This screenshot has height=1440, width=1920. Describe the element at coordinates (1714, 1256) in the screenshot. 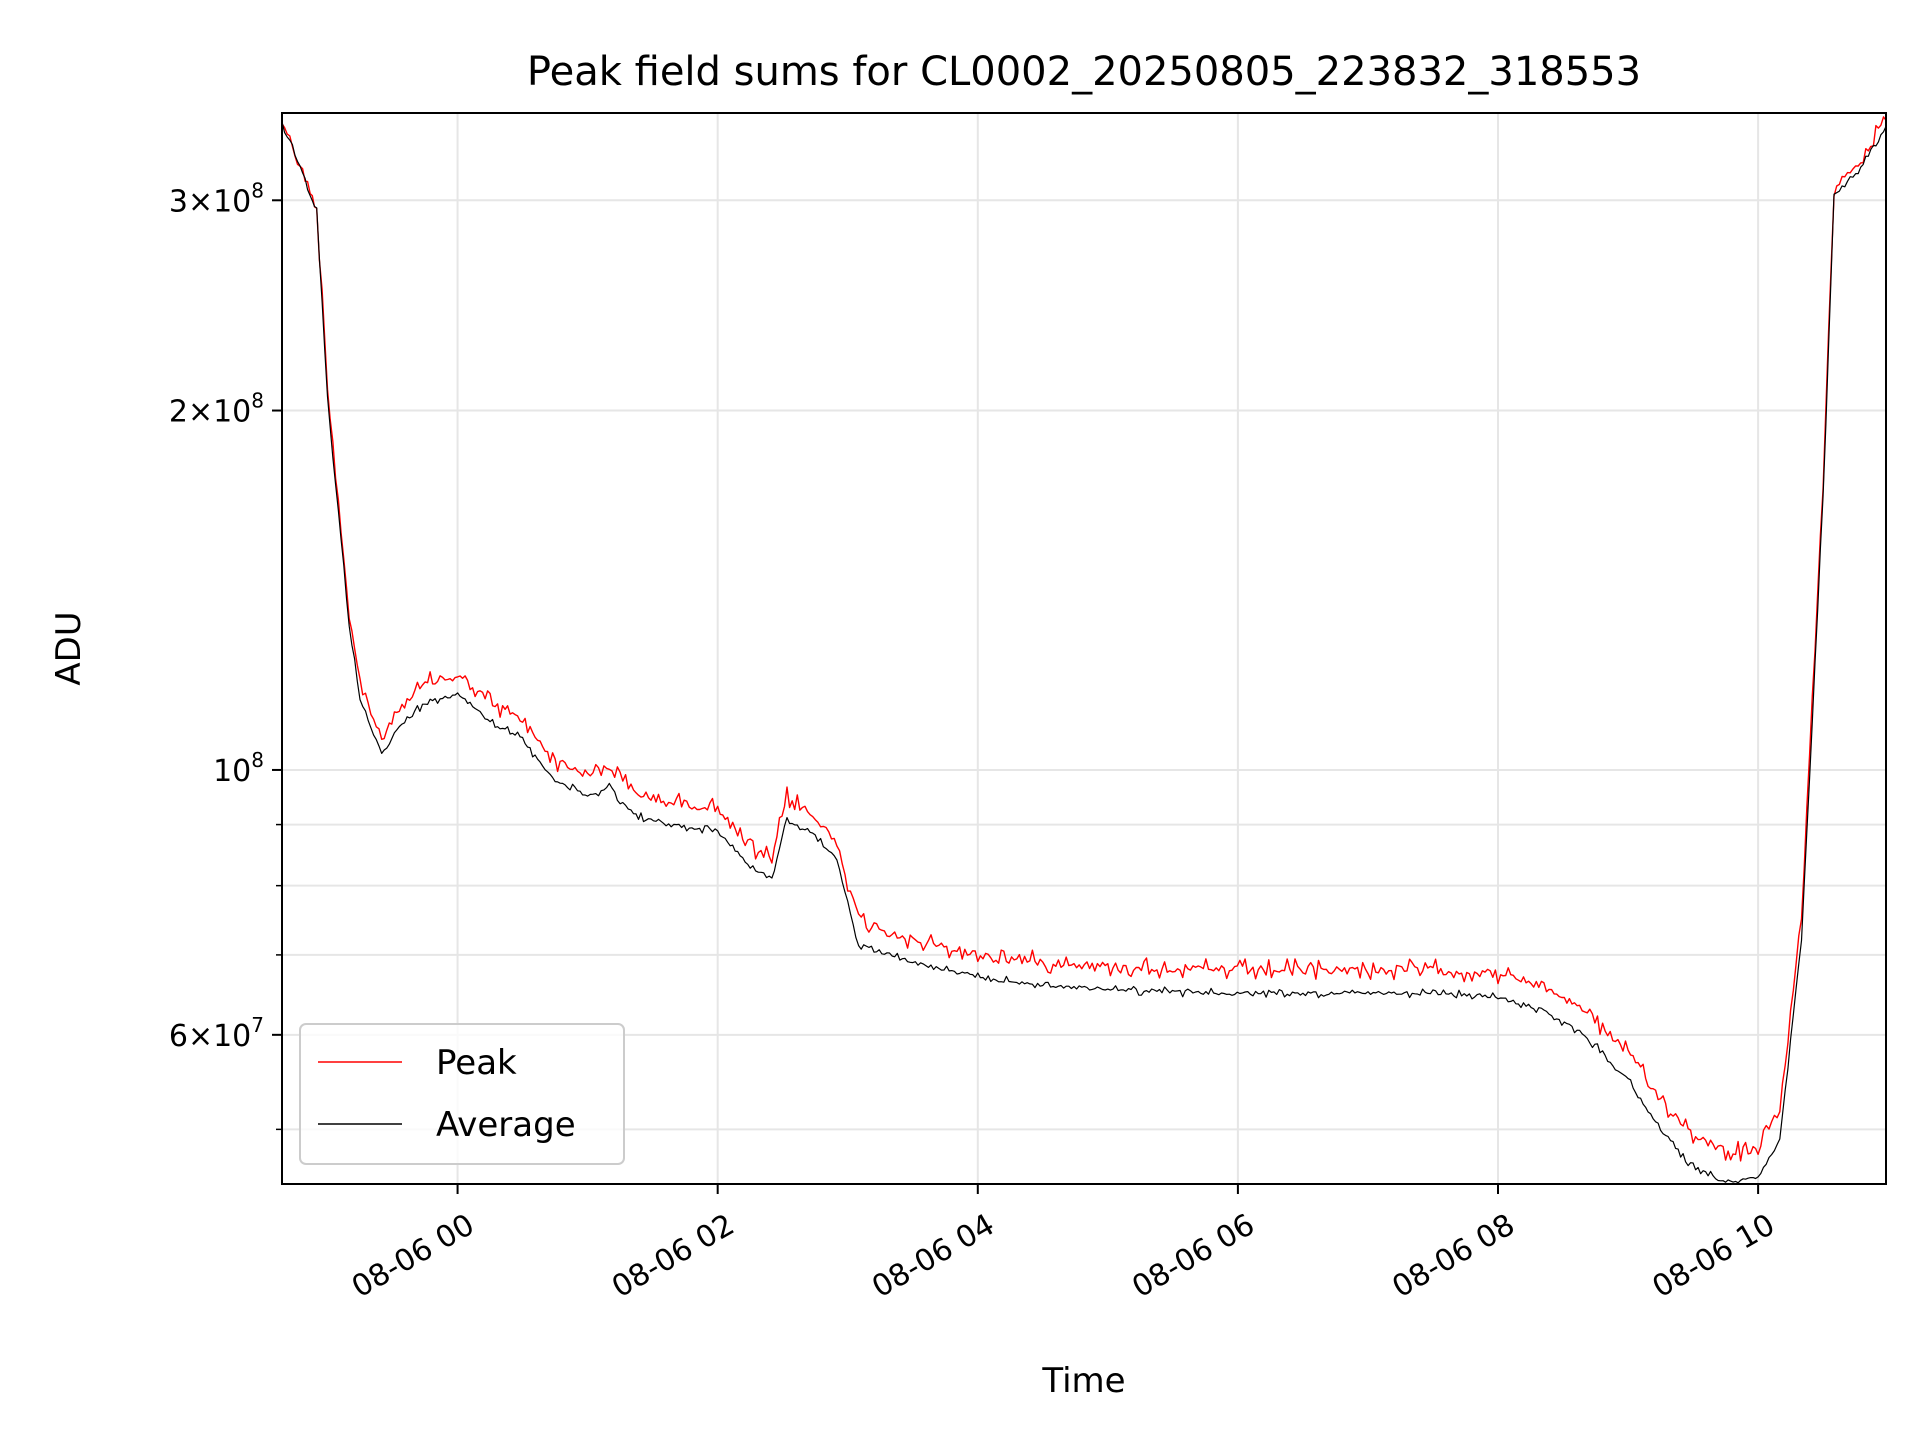

I see `x-tick-label: 08-06 10` at that location.